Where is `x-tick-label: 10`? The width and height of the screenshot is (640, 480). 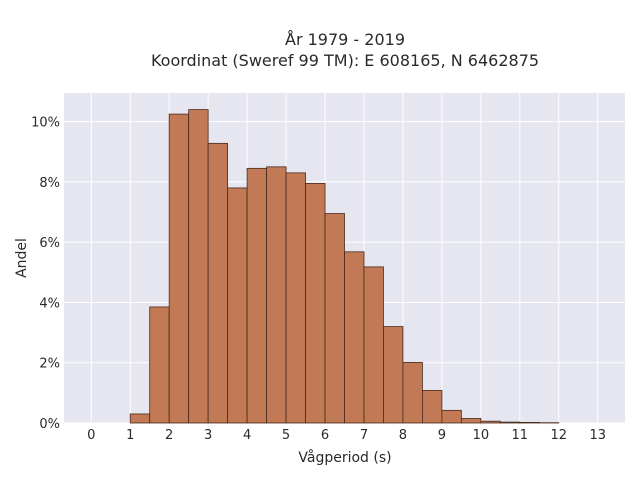 x-tick-label: 10 is located at coordinates (481, 435).